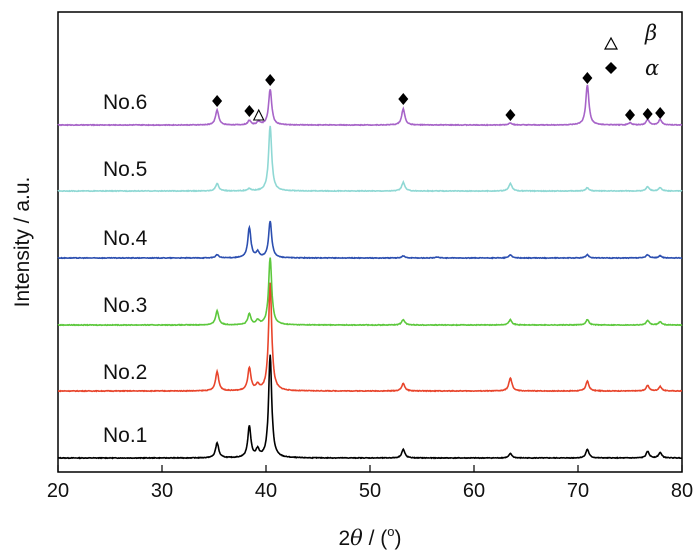 The image size is (700, 558). I want to click on series-line-no3, so click(370, 292).